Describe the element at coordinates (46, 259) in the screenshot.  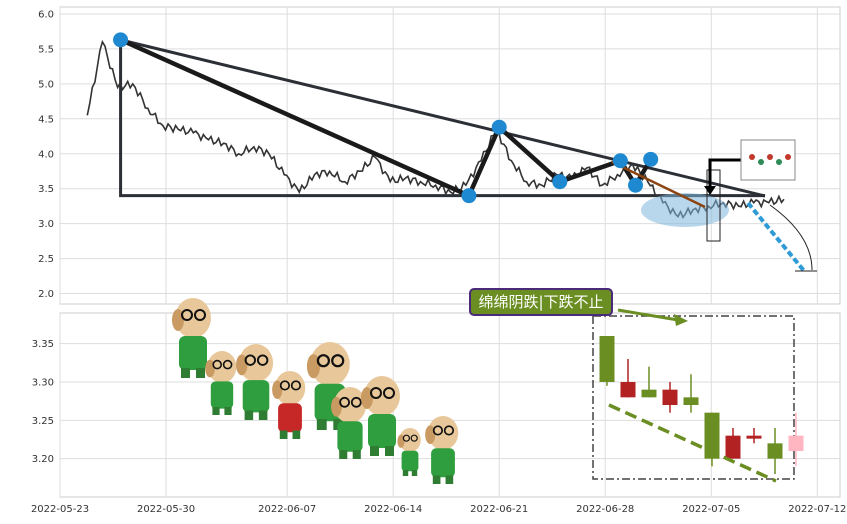
I see `upper-y-tick: 2.5` at that location.